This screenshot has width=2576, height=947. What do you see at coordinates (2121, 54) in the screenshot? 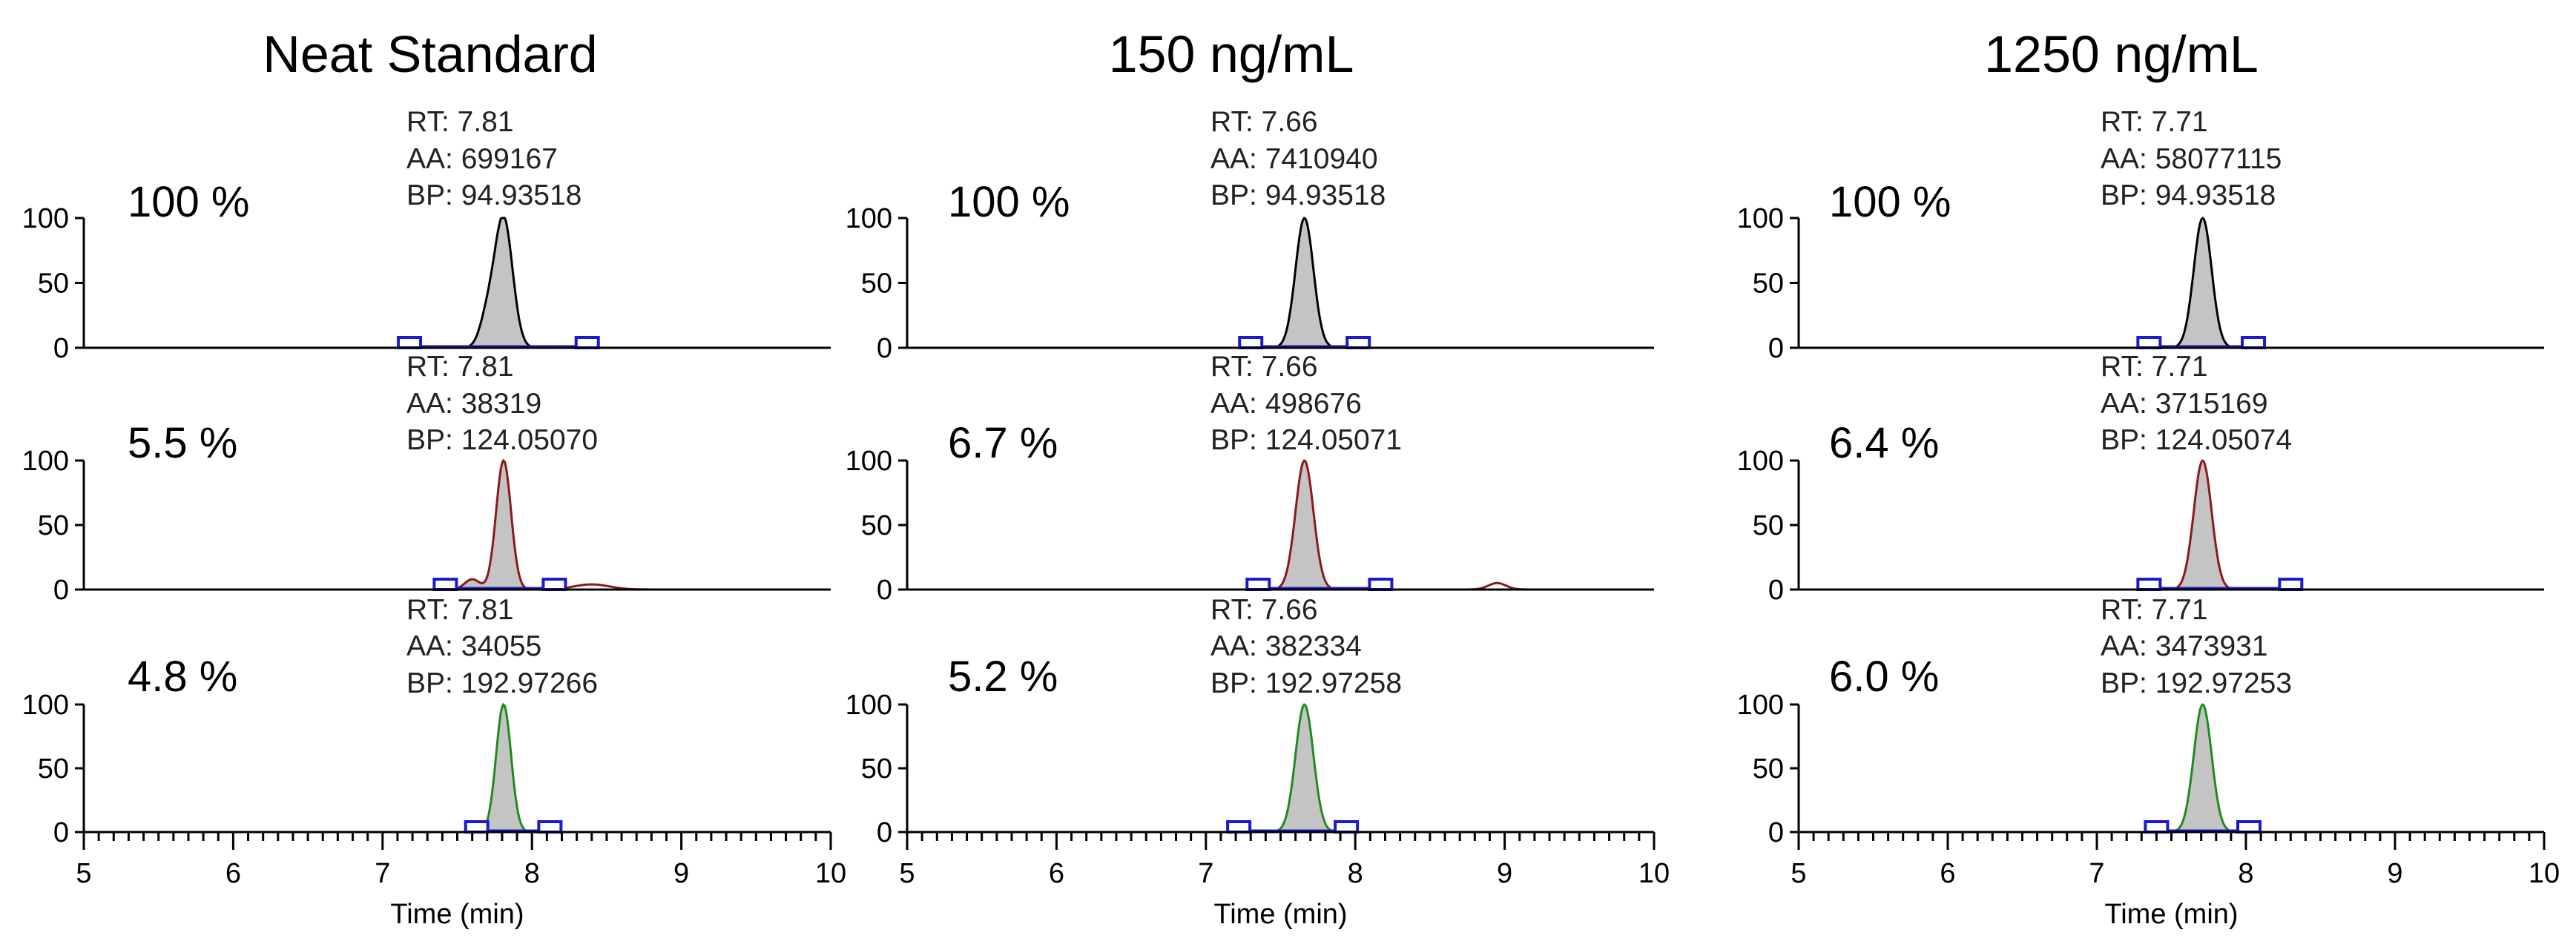
I see `chart-title: 1250 ng/mL` at bounding box center [2121, 54].